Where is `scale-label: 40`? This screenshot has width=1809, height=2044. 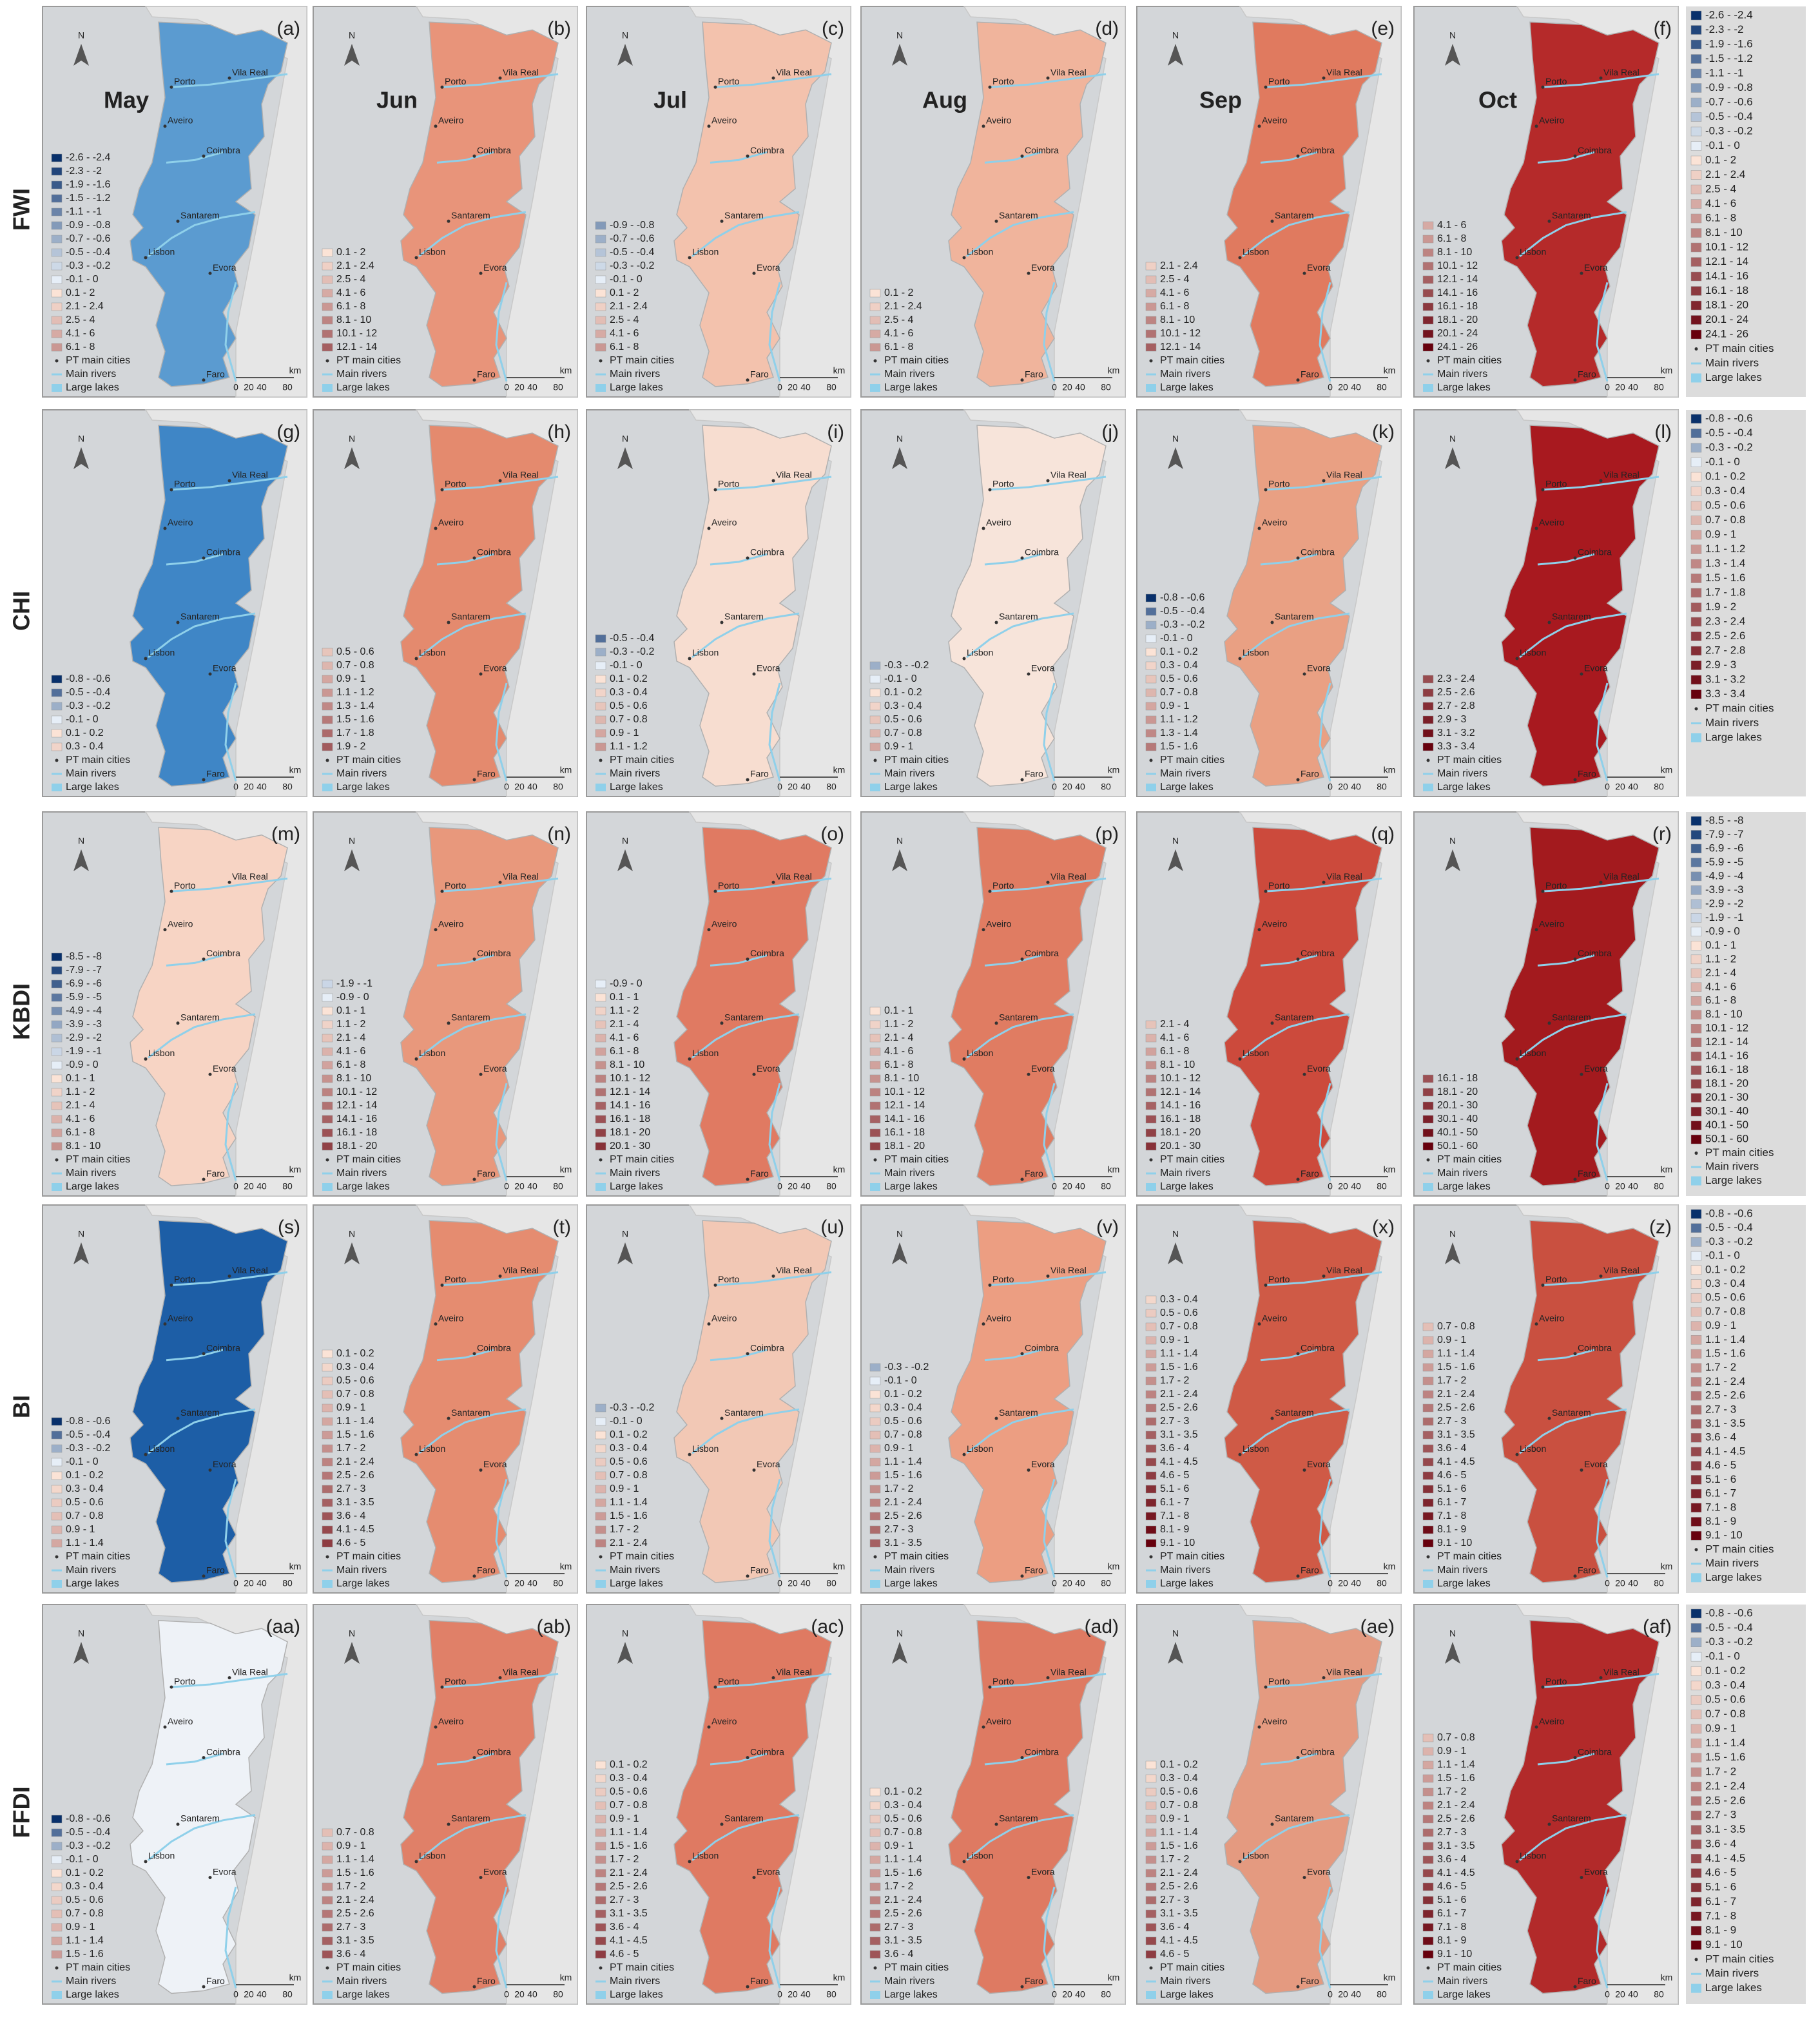 scale-label: 40 is located at coordinates (1356, 1583).